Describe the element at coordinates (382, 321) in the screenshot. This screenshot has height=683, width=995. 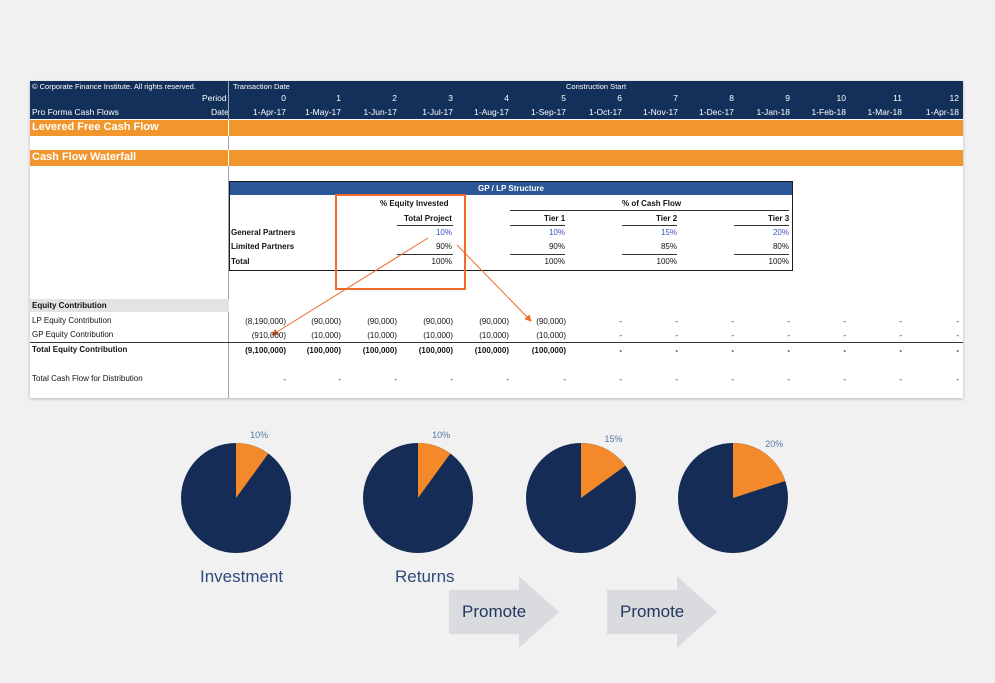
I see `lp-cell-2: (90,000)` at that location.